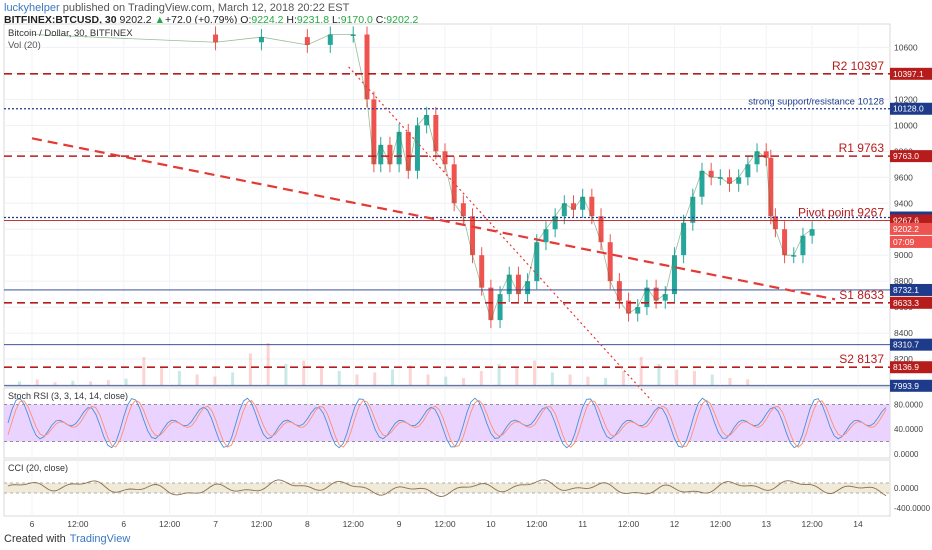  I want to click on price-tag-label: 10128.0, so click(908, 109).